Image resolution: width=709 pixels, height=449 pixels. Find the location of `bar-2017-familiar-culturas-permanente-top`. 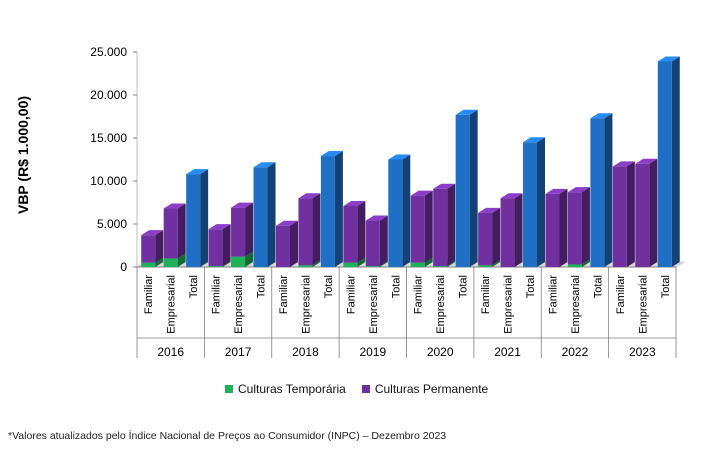

bar-2017-familiar-culturas-permanente-top is located at coordinates (219, 227).